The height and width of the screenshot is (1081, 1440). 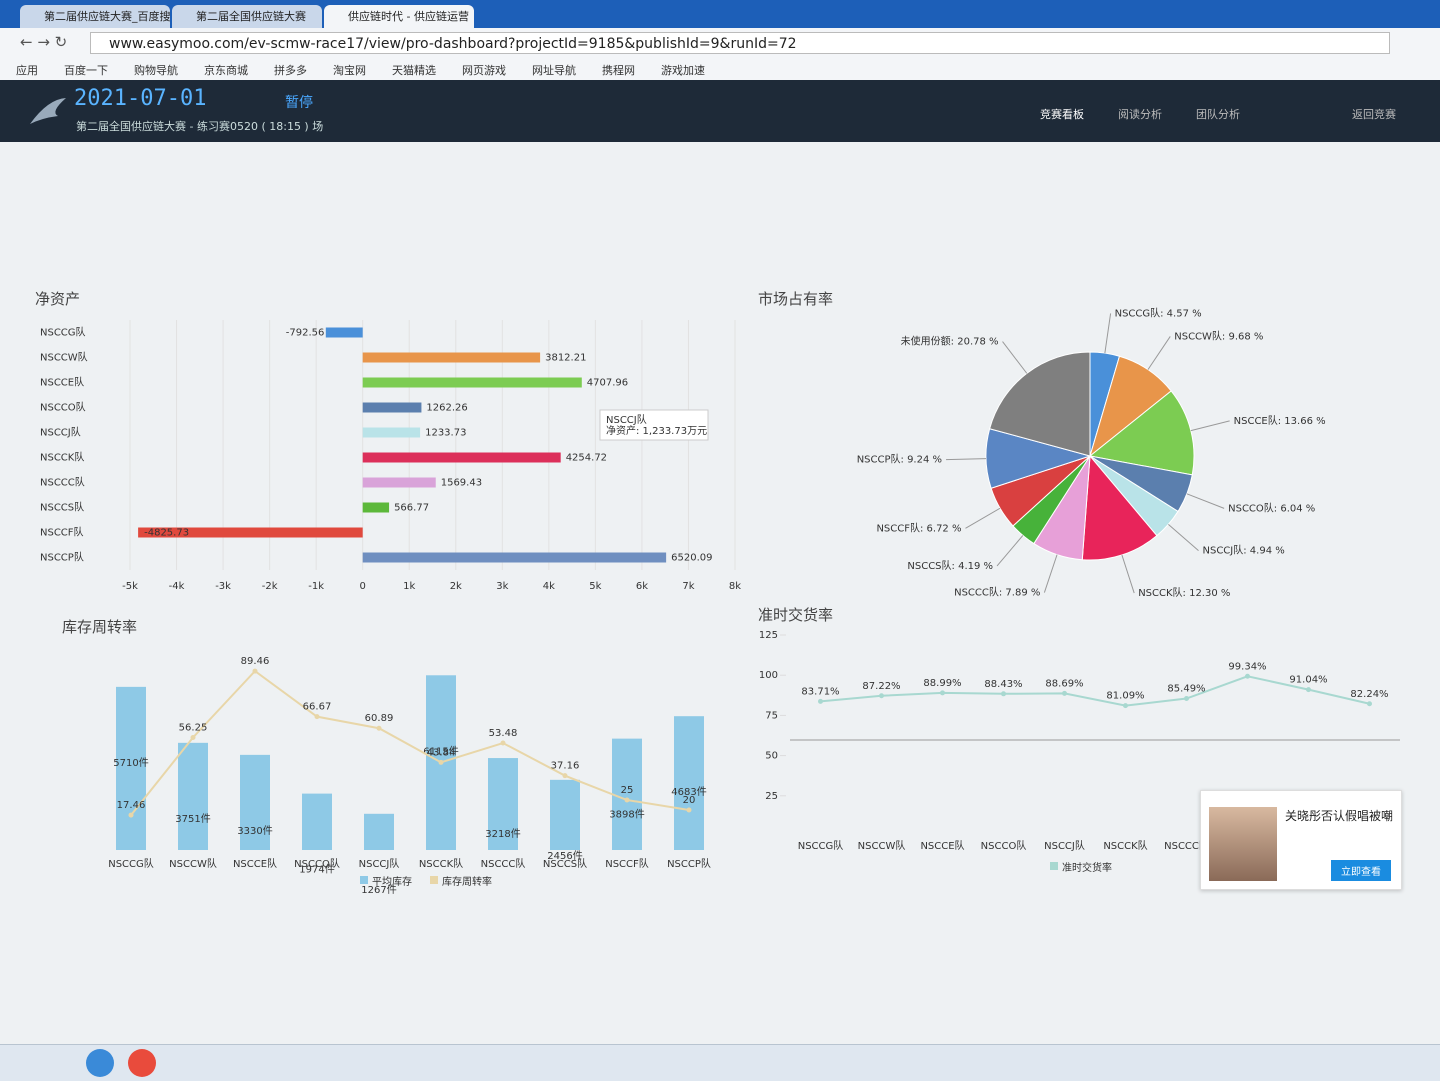 What do you see at coordinates (997, 592) in the screenshot?
I see `data-label: NSCCC队: 7.89 %` at bounding box center [997, 592].